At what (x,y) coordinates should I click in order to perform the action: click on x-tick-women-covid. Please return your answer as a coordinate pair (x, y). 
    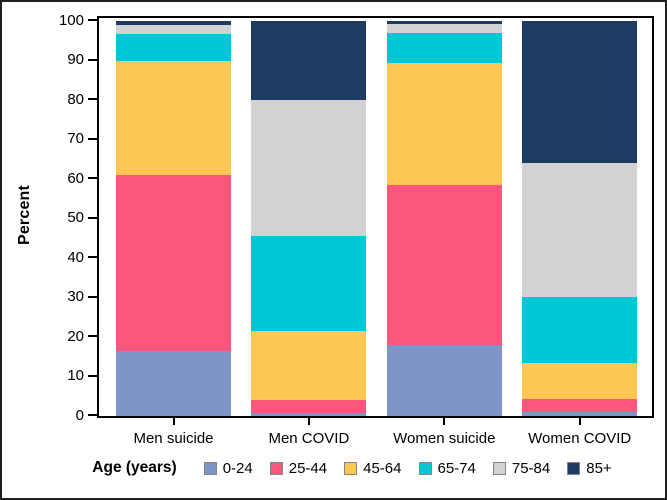
    Looking at the image, I should click on (579, 421).